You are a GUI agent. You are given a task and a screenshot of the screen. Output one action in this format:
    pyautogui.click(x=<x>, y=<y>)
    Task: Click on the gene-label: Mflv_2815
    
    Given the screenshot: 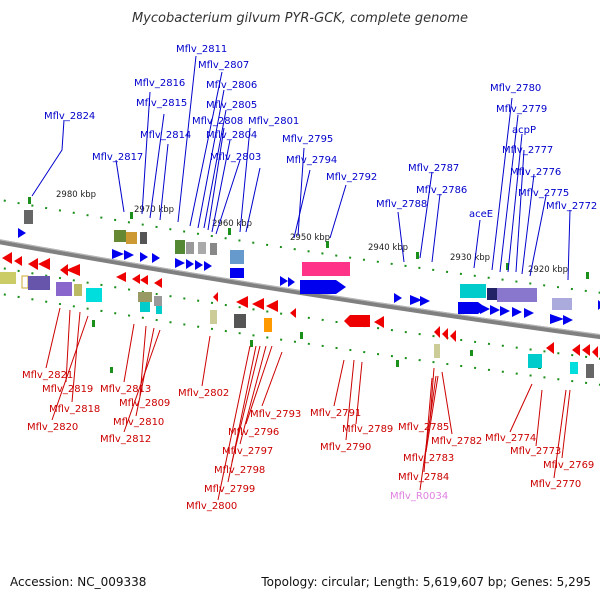 What is the action you would take?
    pyautogui.click(x=161, y=103)
    